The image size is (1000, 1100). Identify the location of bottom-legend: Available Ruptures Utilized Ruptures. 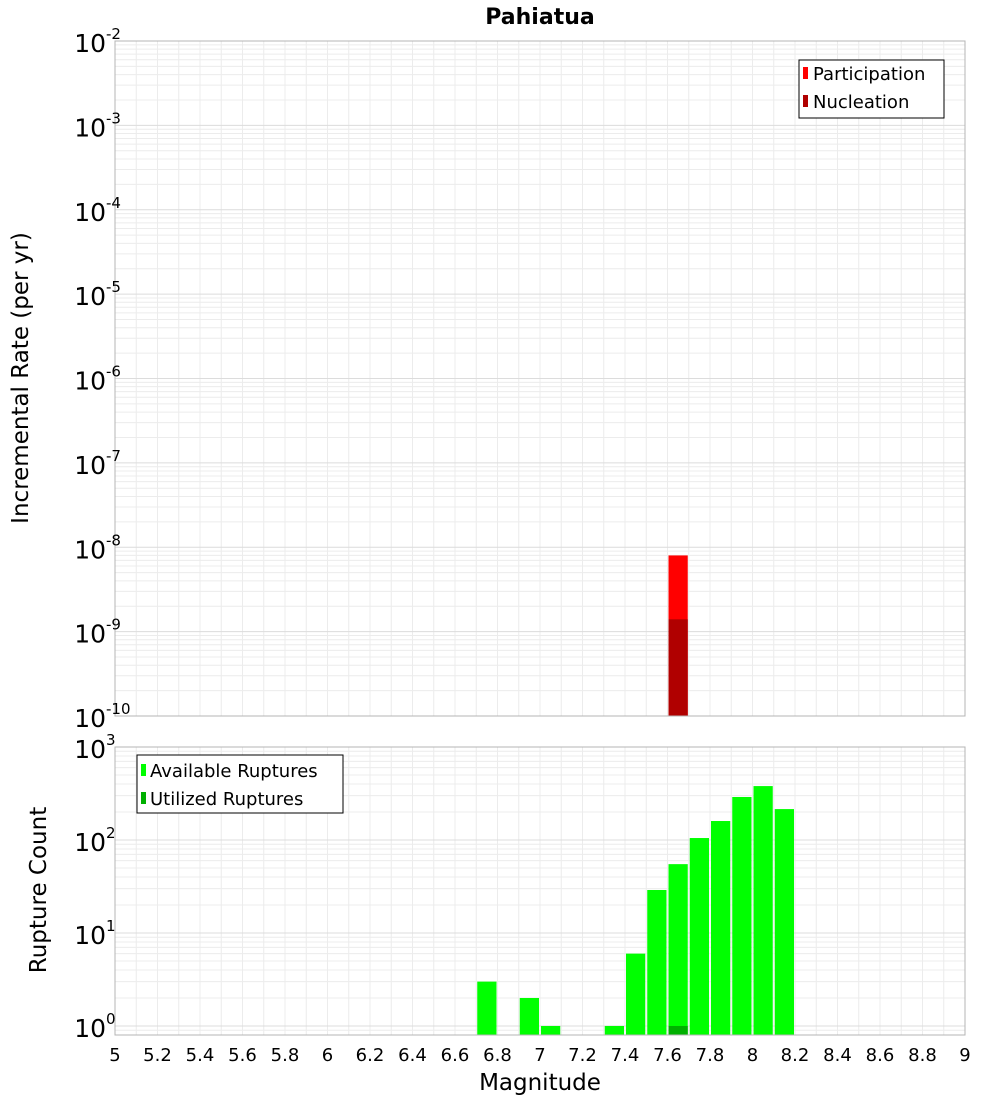
(240, 784).